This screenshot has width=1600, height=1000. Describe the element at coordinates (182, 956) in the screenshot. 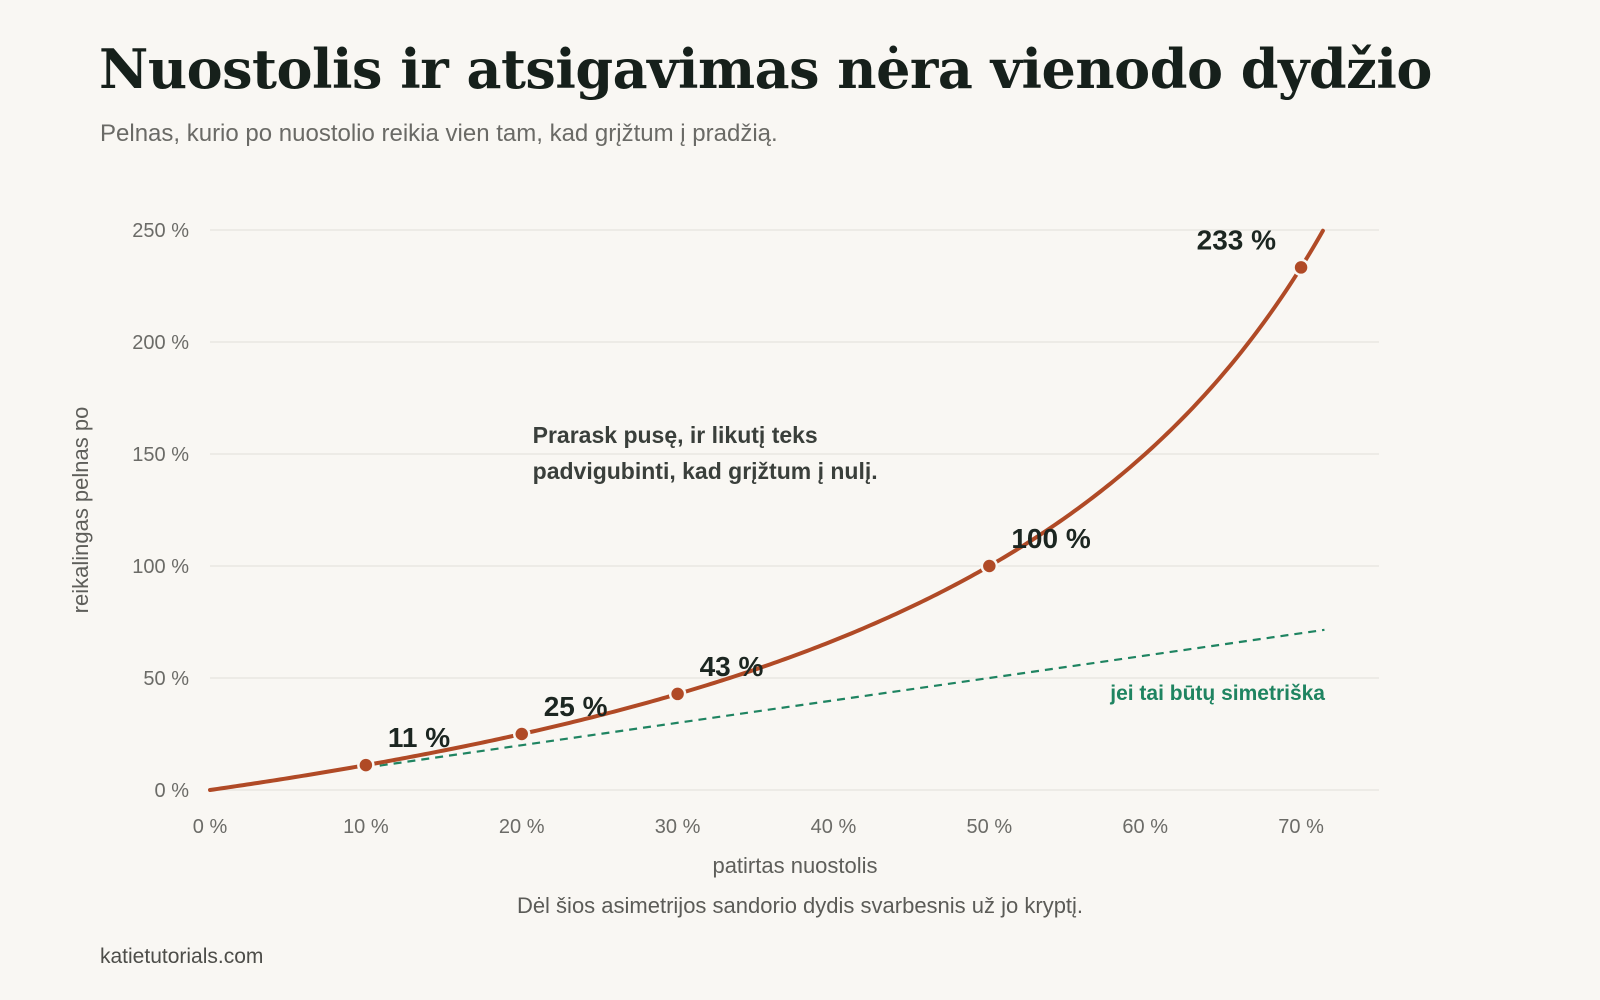

I see `source-credit: katietutorials.com` at that location.